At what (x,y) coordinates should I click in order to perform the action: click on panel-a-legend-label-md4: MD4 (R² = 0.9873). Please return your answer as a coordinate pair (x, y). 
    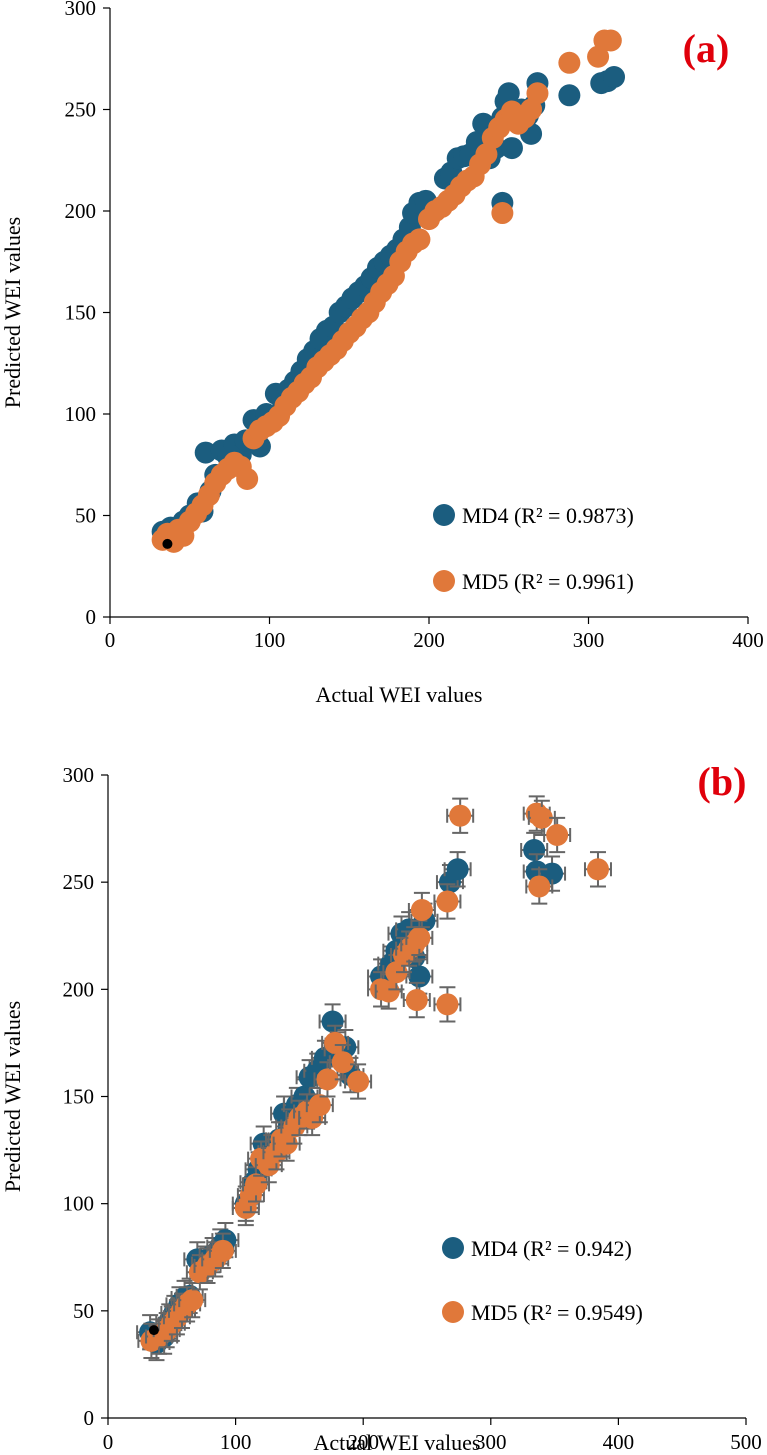
    Looking at the image, I should click on (548, 515).